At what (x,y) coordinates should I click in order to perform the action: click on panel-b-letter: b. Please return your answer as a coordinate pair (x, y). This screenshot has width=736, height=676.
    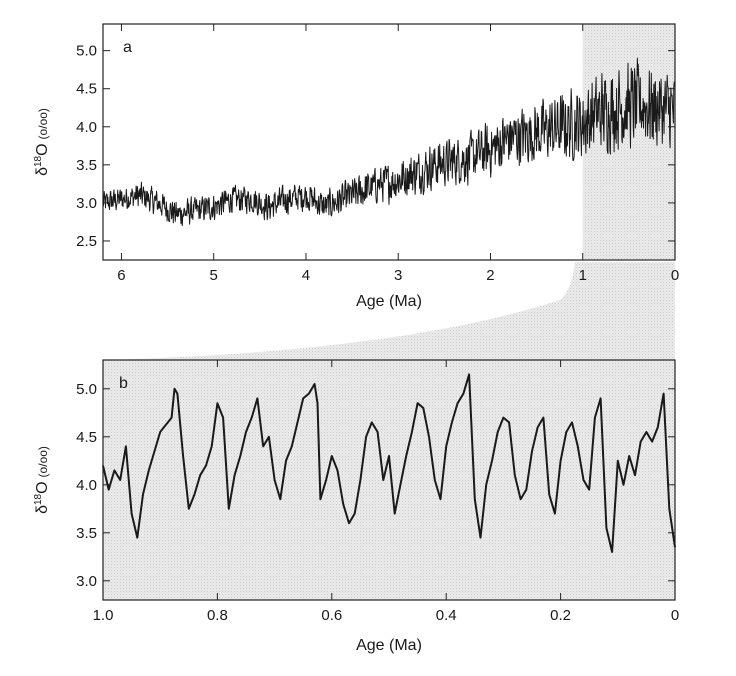
    Looking at the image, I should click on (123, 383).